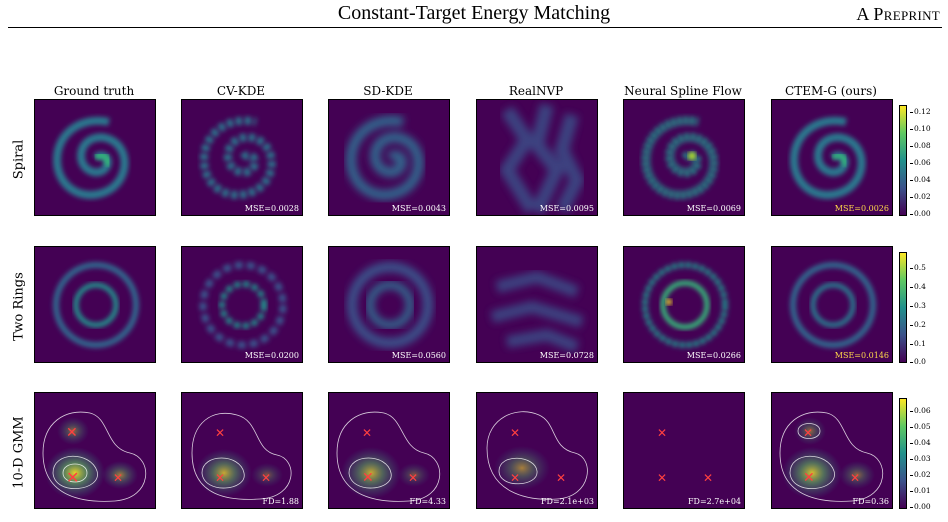 The width and height of the screenshot is (948, 522). What do you see at coordinates (566, 208) in the screenshot?
I see `metric-label: MSE=0.0095` at bounding box center [566, 208].